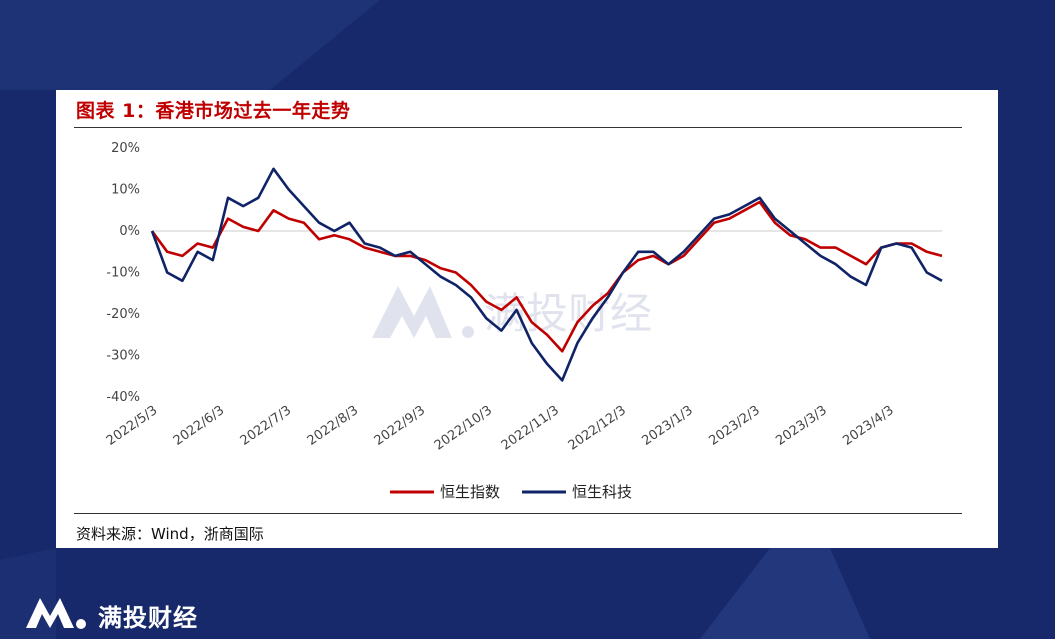  Describe the element at coordinates (125, 148) in the screenshot. I see `y-tick-label: 20%` at that location.